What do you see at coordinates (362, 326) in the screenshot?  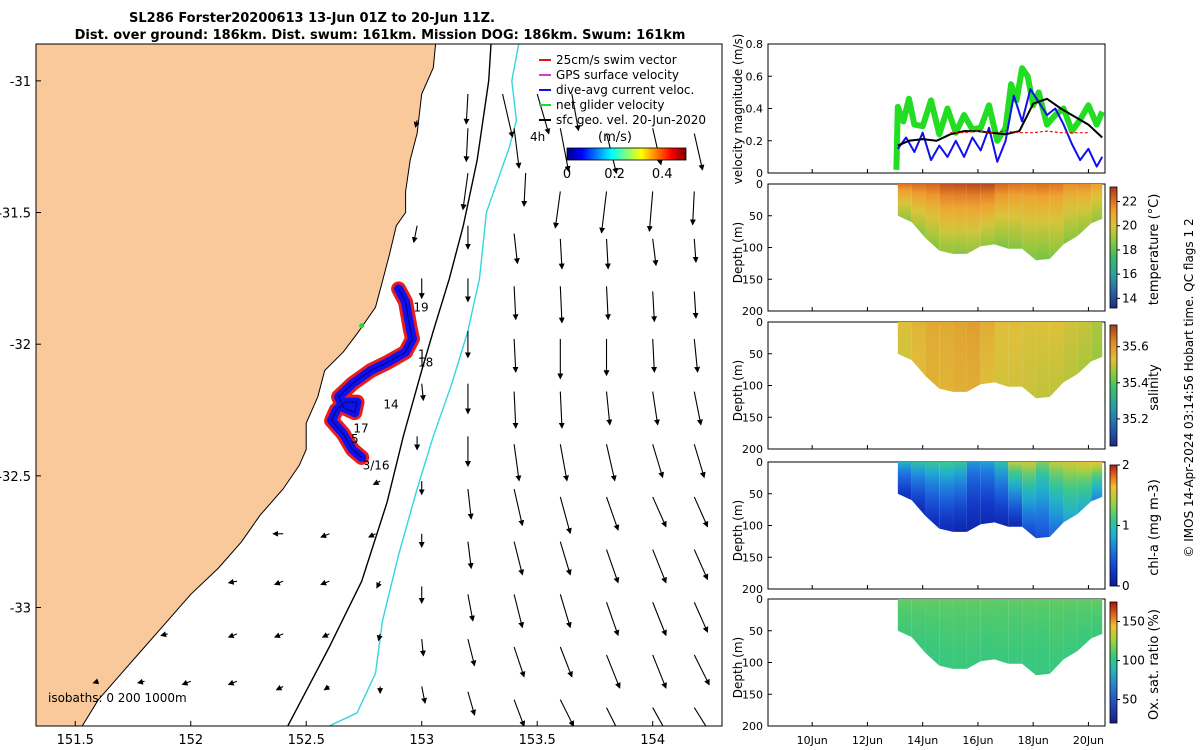 I see `net-glider-marker` at bounding box center [362, 326].